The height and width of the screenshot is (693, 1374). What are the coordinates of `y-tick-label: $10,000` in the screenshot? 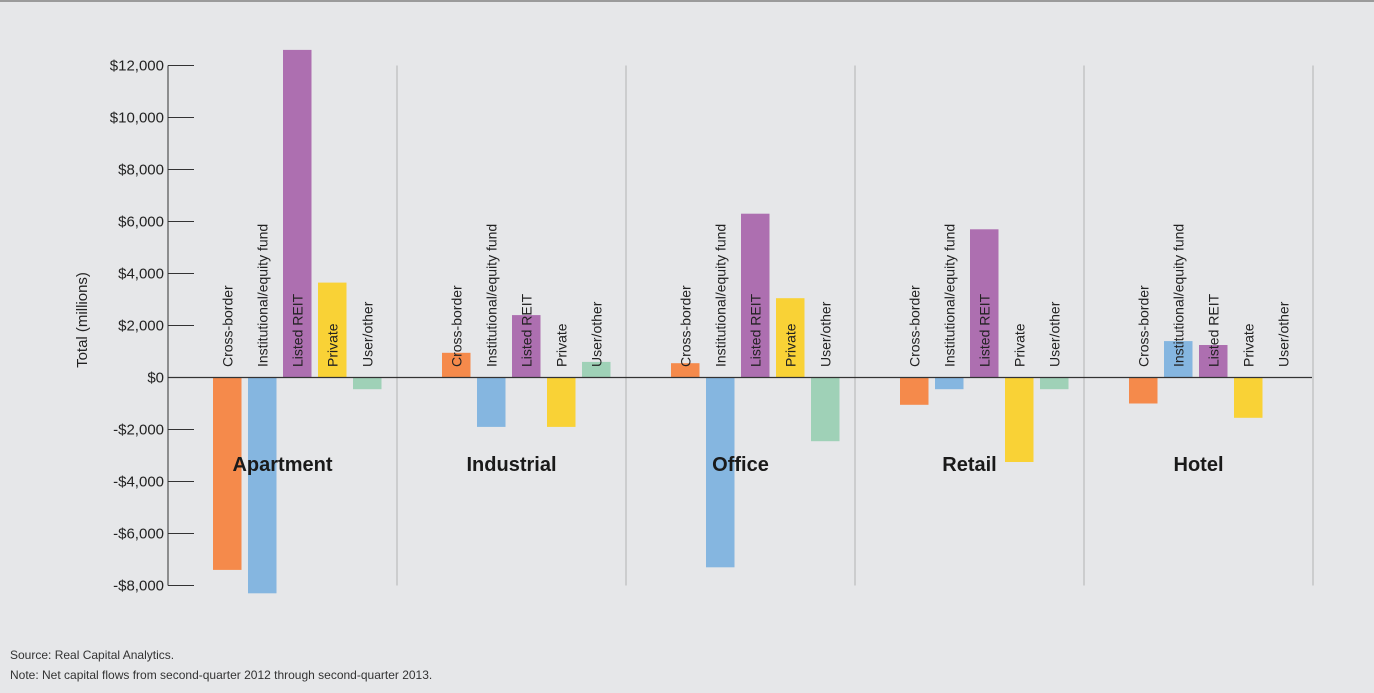 It's located at (137, 118).